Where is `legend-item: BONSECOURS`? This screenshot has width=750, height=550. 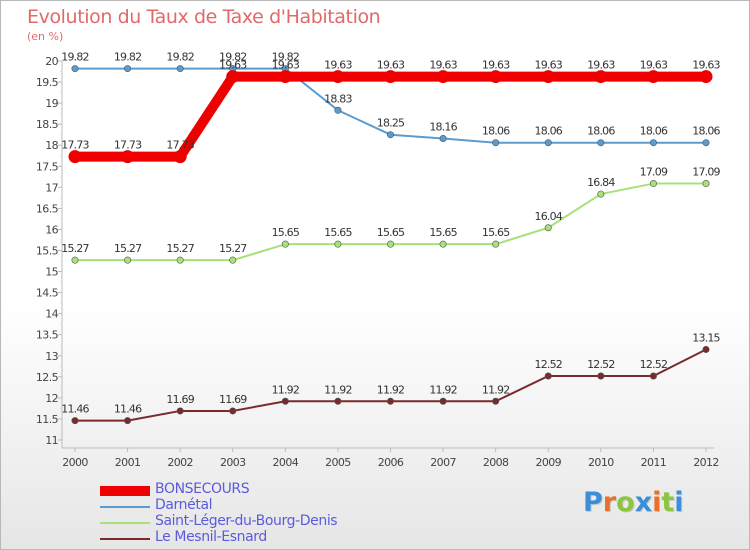
legend-item: BONSECOURS is located at coordinates (250, 490).